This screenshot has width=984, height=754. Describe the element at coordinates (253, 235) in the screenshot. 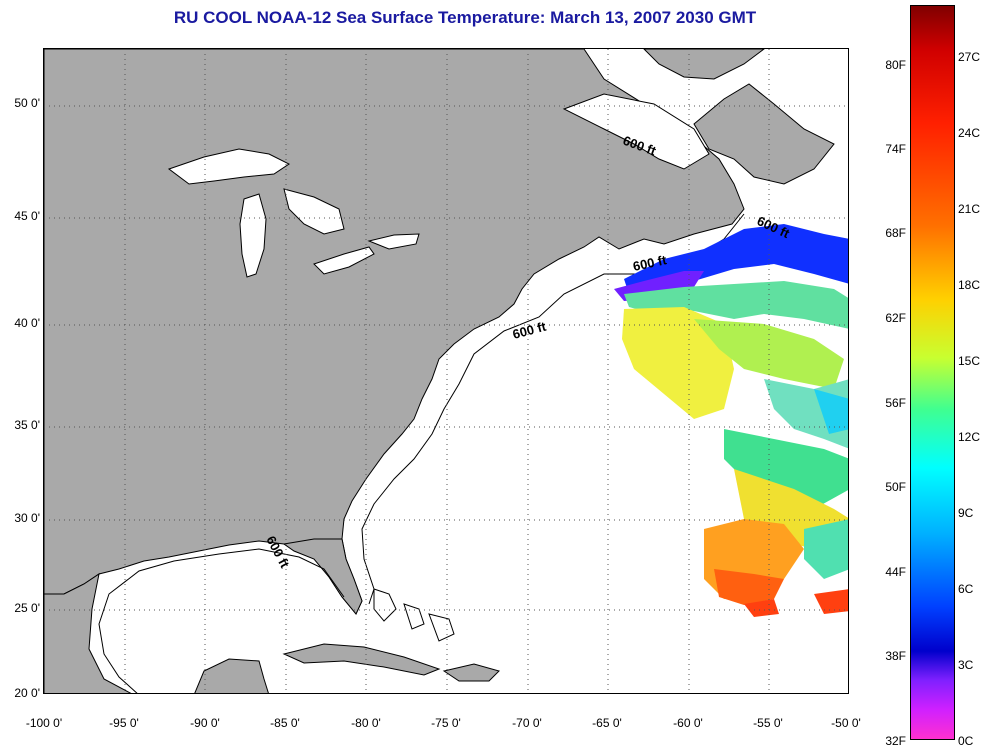

I see `lake-michigan` at that location.